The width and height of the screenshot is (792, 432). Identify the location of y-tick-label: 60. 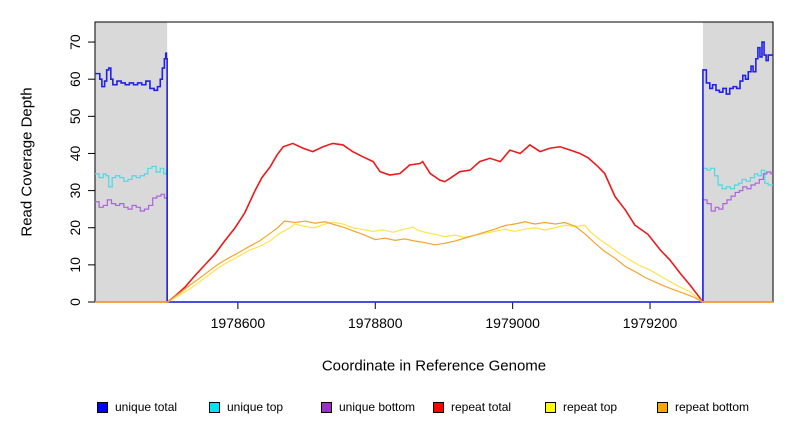
(75, 79).